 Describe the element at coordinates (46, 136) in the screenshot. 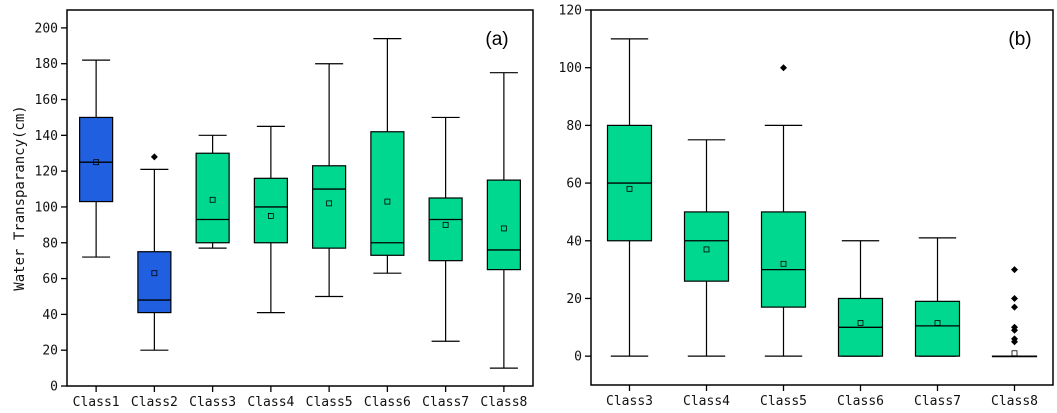

I see `y-tick-label: 140` at that location.